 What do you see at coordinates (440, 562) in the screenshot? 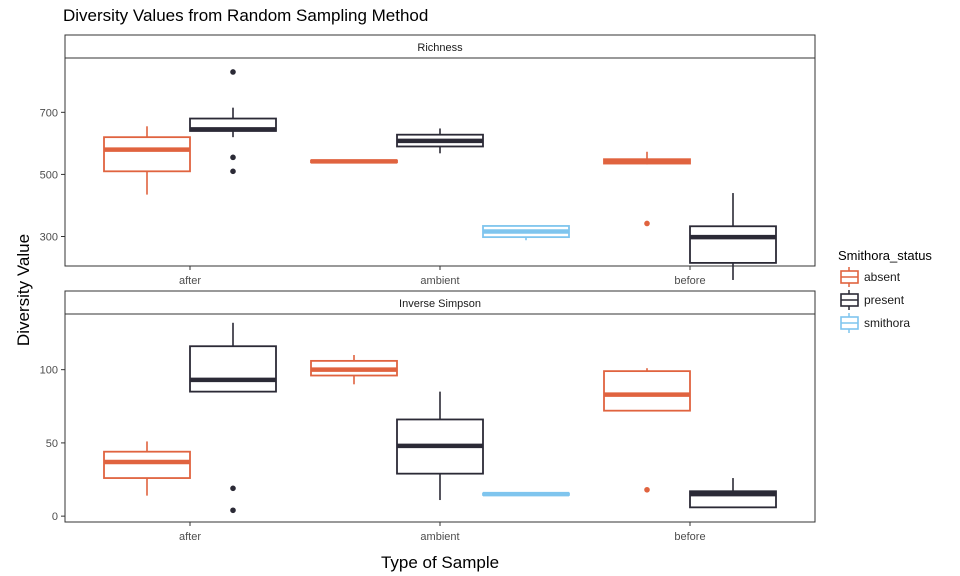
I see `x-axis-label: Type of Sample` at bounding box center [440, 562].